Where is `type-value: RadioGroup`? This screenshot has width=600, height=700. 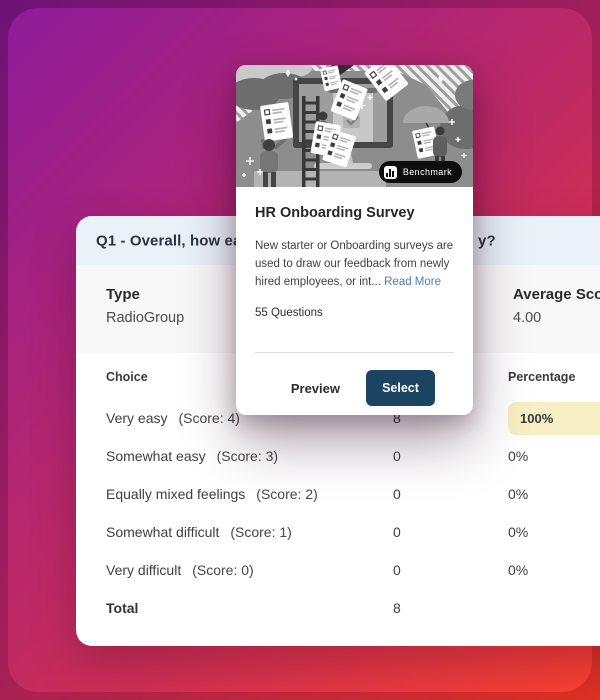 type-value: RadioGroup is located at coordinates (145, 318).